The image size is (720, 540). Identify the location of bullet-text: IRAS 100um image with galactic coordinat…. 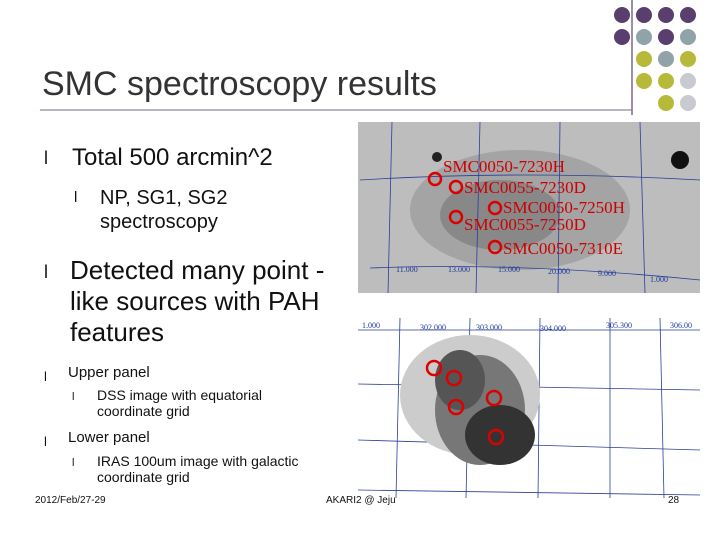
(198, 469).